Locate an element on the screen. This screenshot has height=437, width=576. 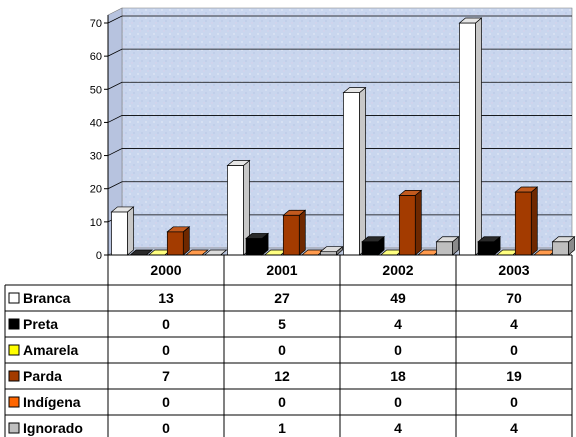
category-label-2002: 2002 is located at coordinates (397, 270).